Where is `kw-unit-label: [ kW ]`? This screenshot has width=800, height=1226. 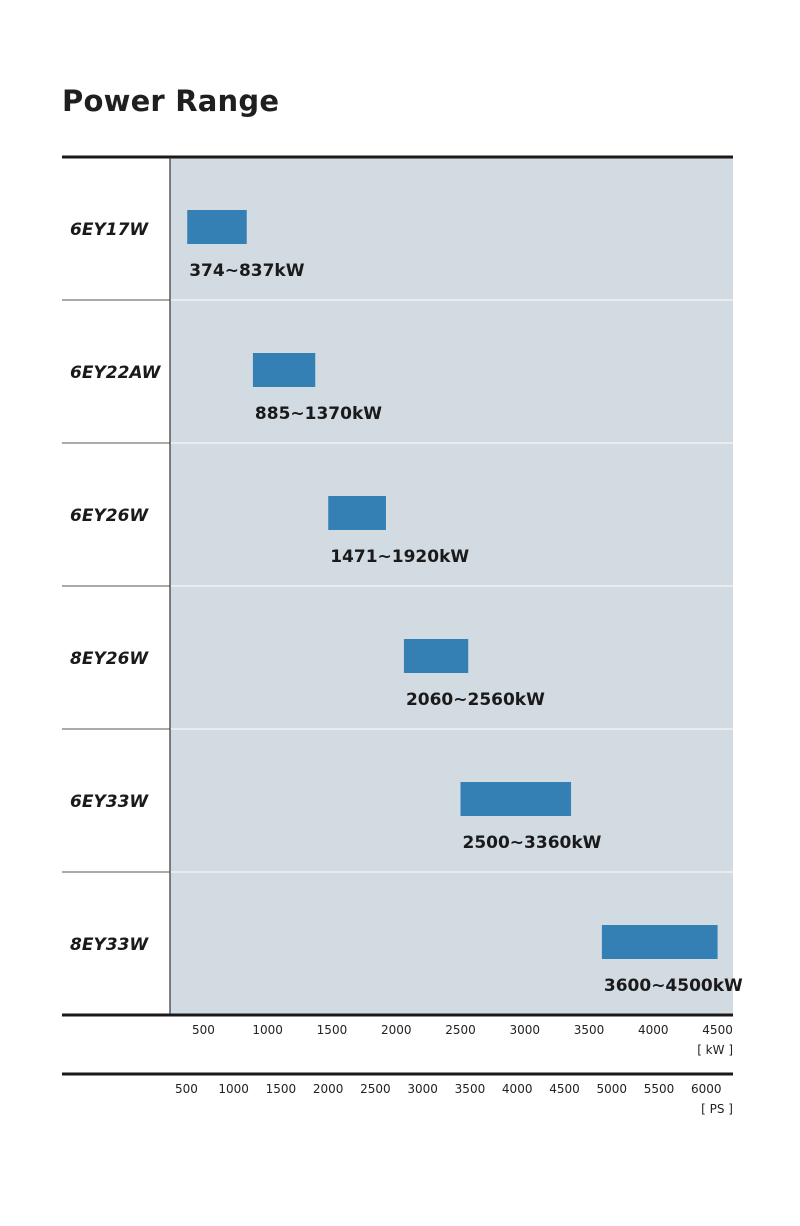
kw-unit-label: [ kW ] is located at coordinates (715, 1050).